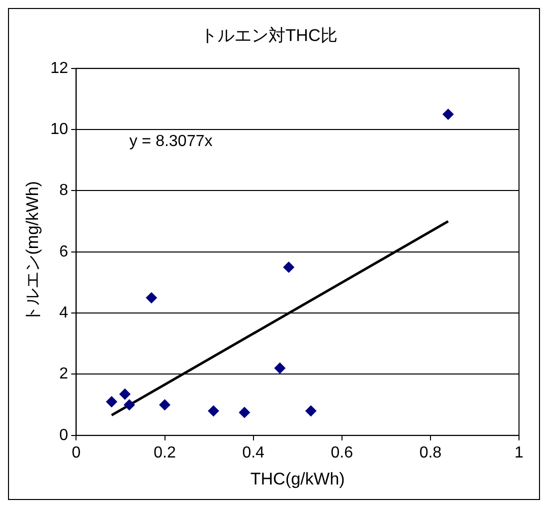 The image size is (548, 508). Describe the element at coordinates (269, 35) in the screenshot. I see `chart-title: トルエン対THC比` at that location.